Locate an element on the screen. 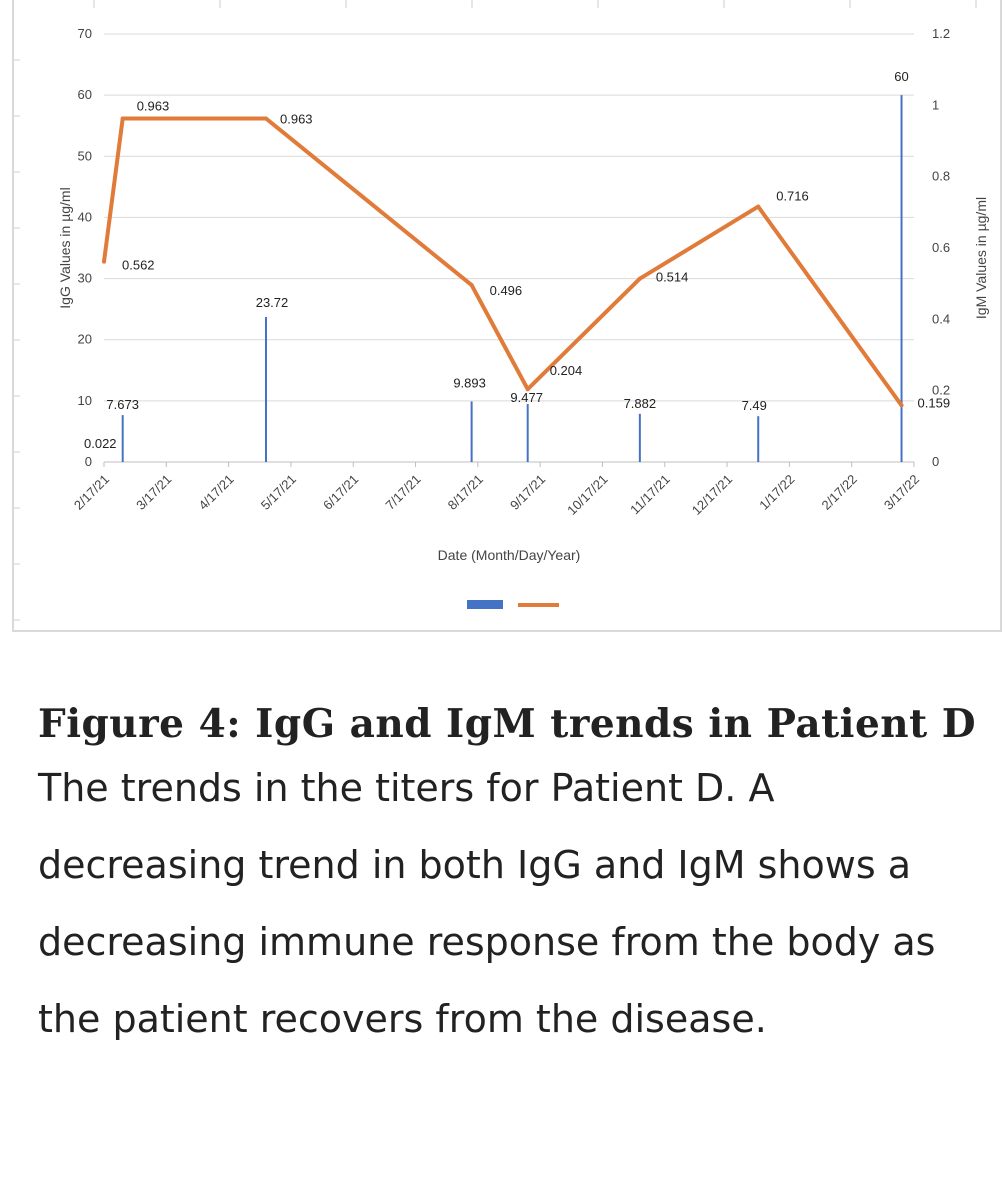 This screenshot has width=1005, height=1200. y-right-tick-label: 0.6 is located at coordinates (941, 247).